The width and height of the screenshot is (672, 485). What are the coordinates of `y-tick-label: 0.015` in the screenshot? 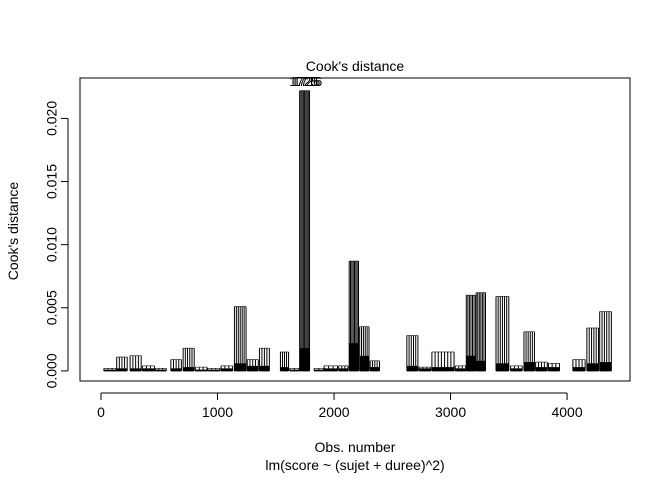 It's located at (52, 181).